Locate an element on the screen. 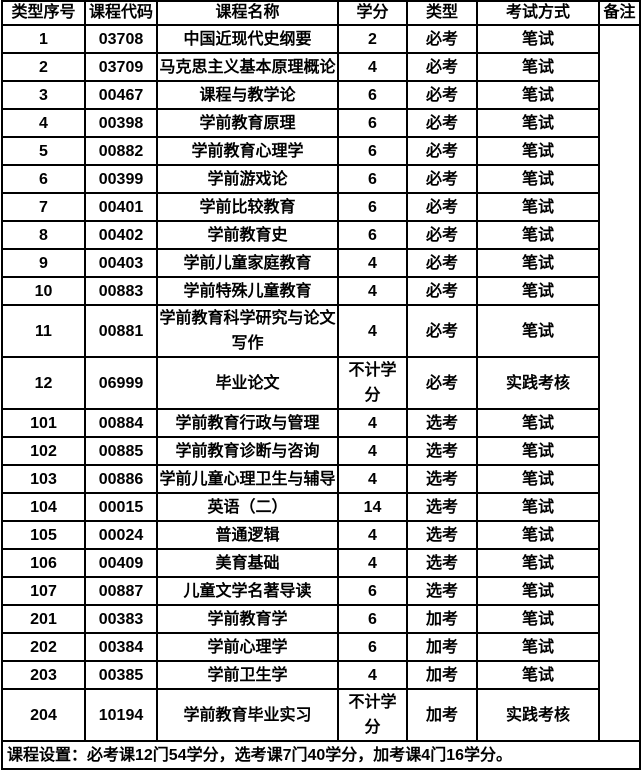  table-row: 107 00887 儿童文学名著导读 6 选考 笔试 is located at coordinates (320, 591).